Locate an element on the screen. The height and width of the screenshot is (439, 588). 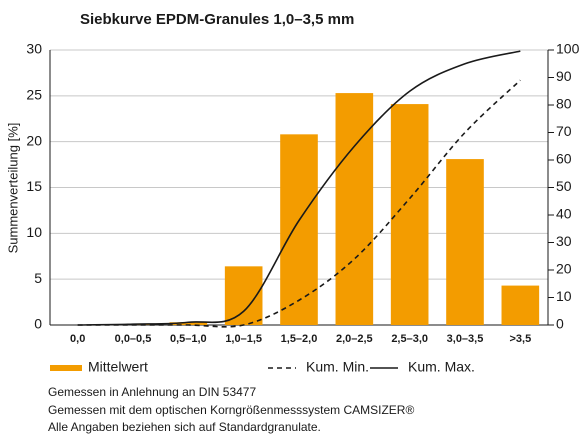
y-tick-label: 5 is located at coordinates (38, 278).